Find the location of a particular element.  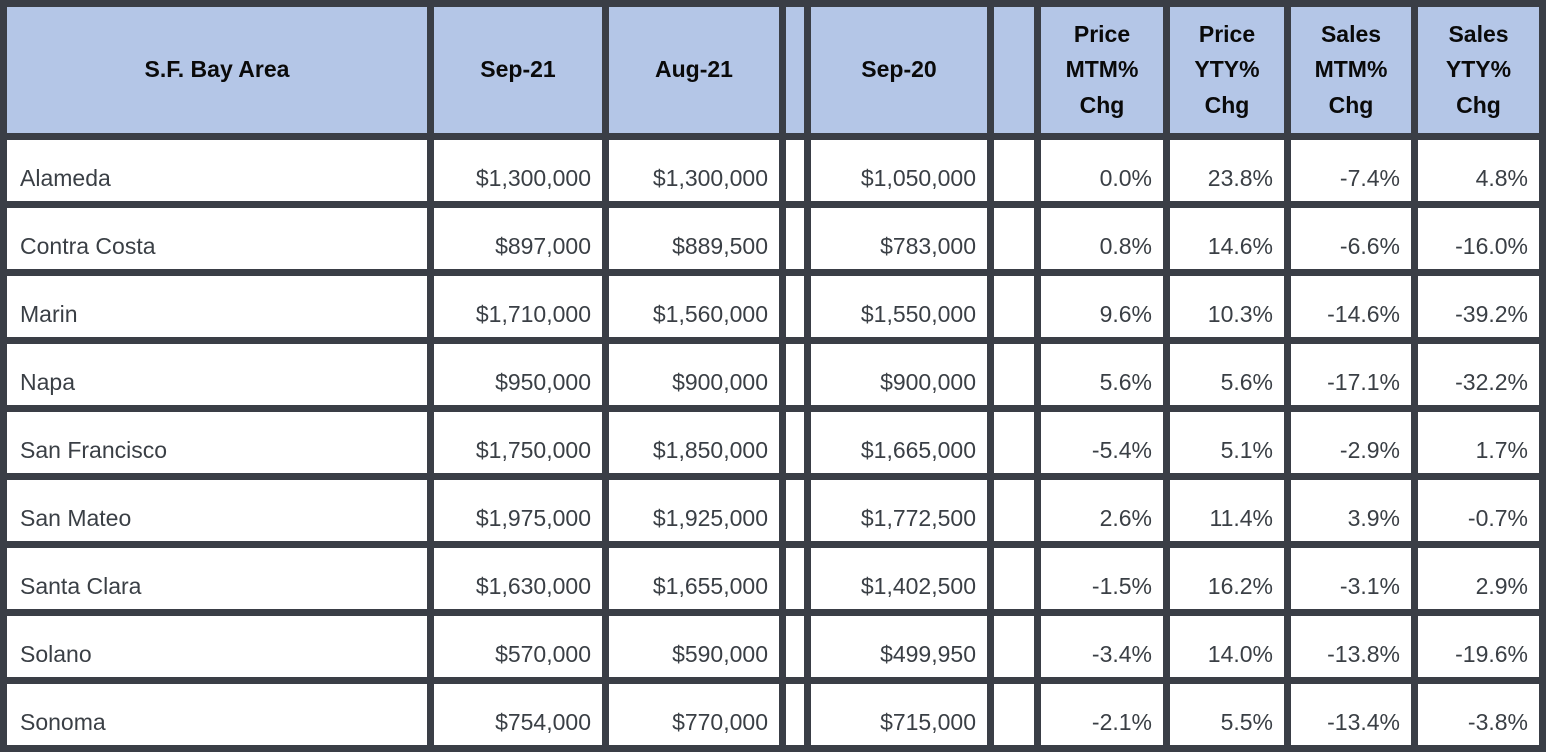

cell-sales-mtm-chg: -3.1% is located at coordinates (1351, 578).